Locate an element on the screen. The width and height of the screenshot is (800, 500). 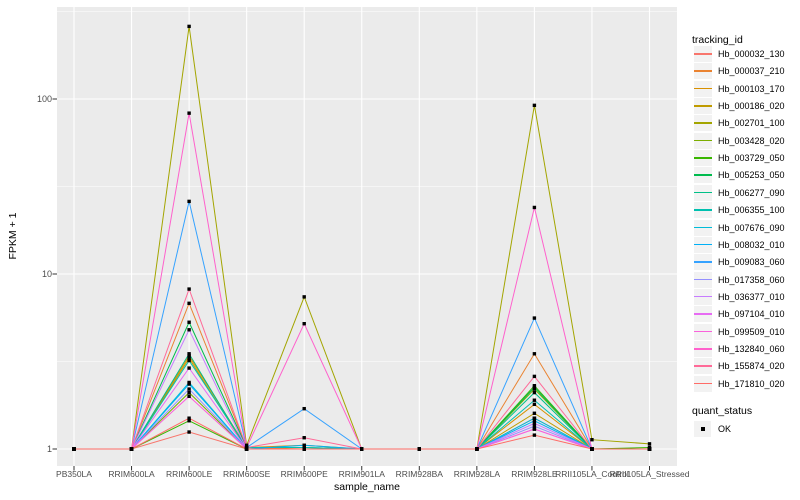
x-tick-label: RRIM600SE is located at coordinates (247, 474).